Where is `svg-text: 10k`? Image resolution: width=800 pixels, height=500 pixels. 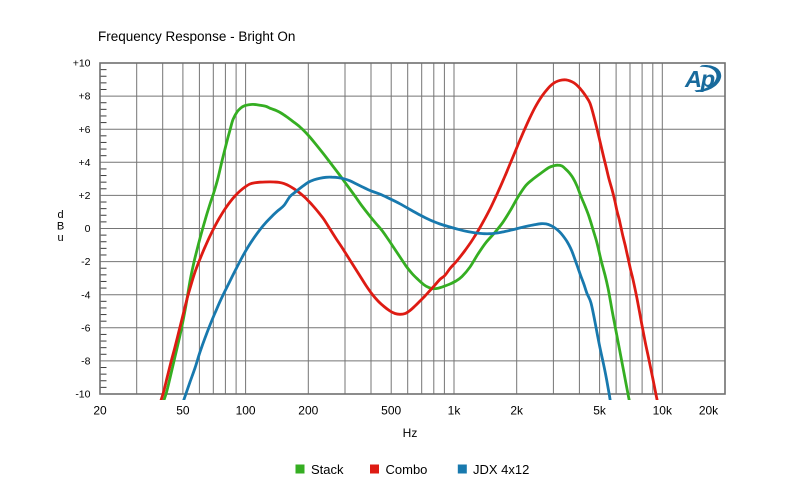 svg-text: 10k is located at coordinates (663, 411).